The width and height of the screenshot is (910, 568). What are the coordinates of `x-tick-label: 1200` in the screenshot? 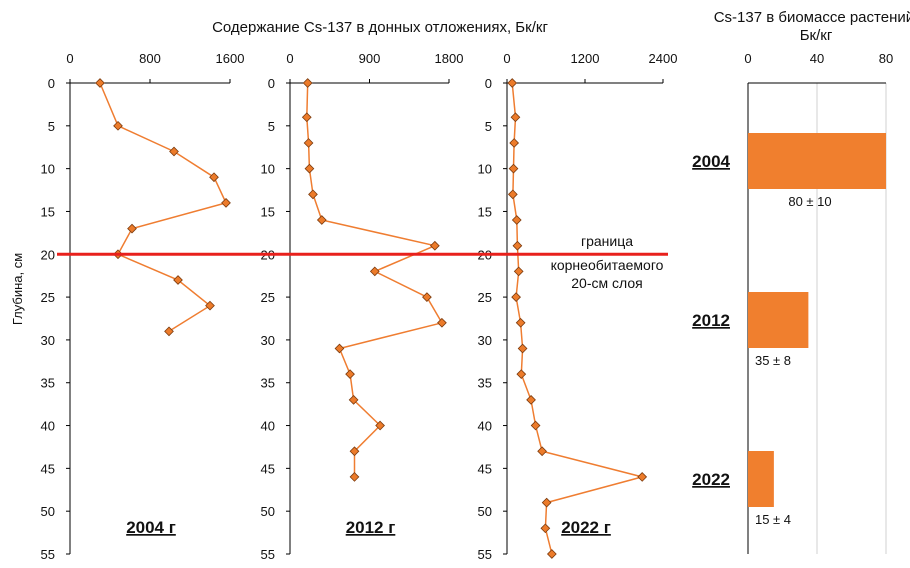 It's located at (585, 58).